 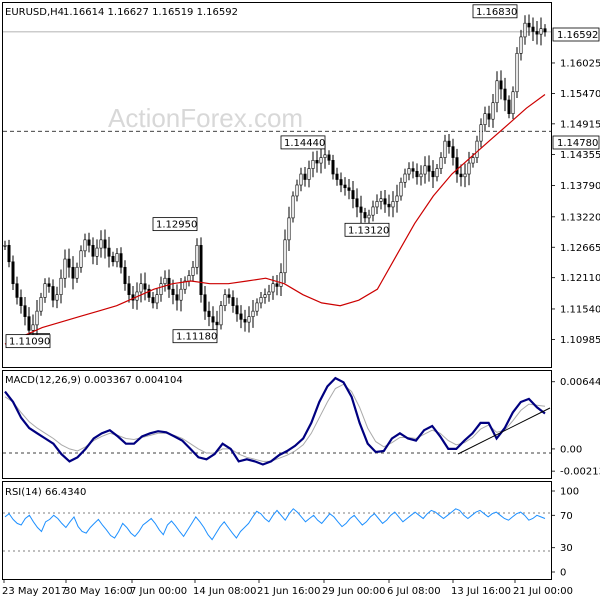 What do you see at coordinates (176, 225) in the screenshot?
I see `annotation-label: 1.12950` at bounding box center [176, 225].